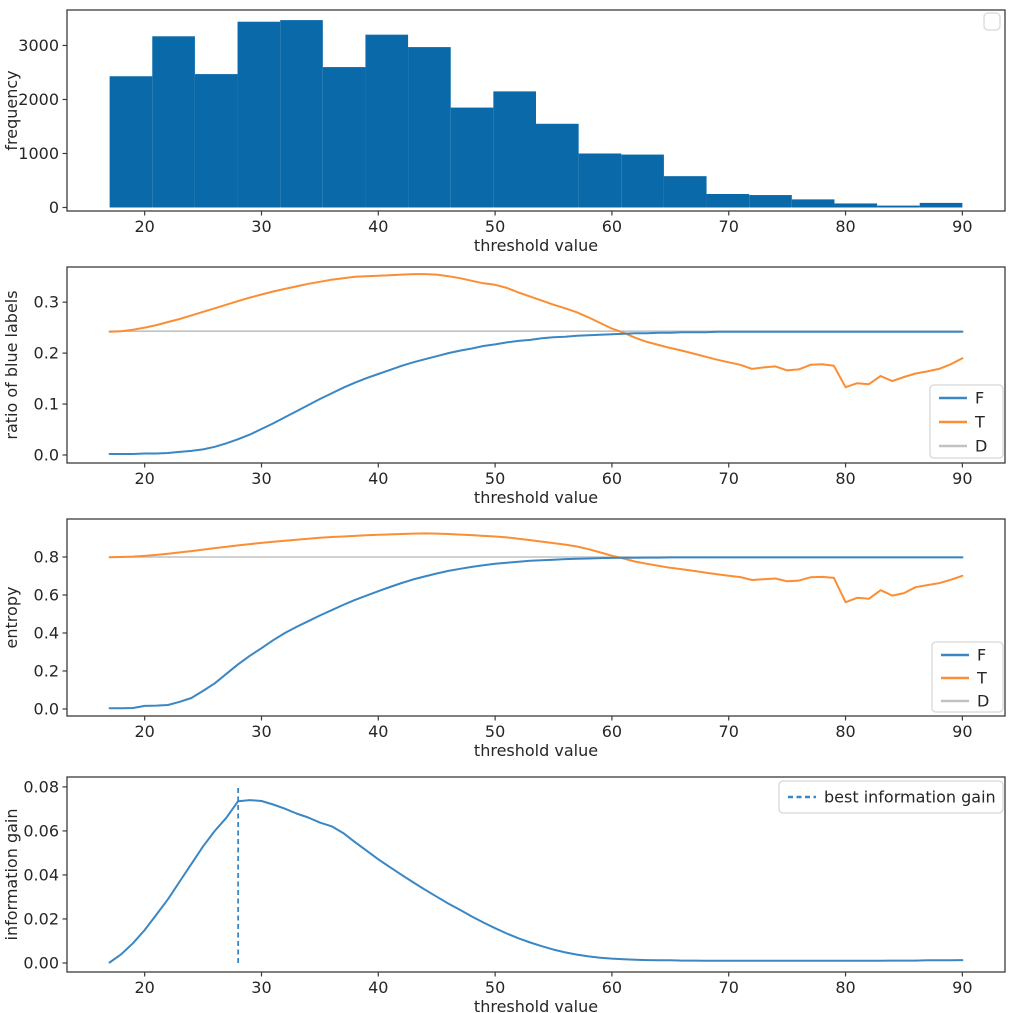 The width and height of the screenshot is (1012, 1013). What do you see at coordinates (46, 594) in the screenshot?
I see `y-tick-label: 0.6` at bounding box center [46, 594].